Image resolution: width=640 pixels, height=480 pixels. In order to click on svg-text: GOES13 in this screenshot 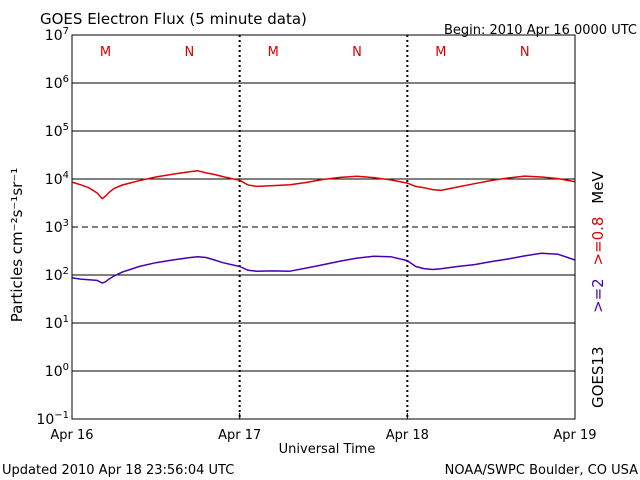, I will do `click(598, 377)`.